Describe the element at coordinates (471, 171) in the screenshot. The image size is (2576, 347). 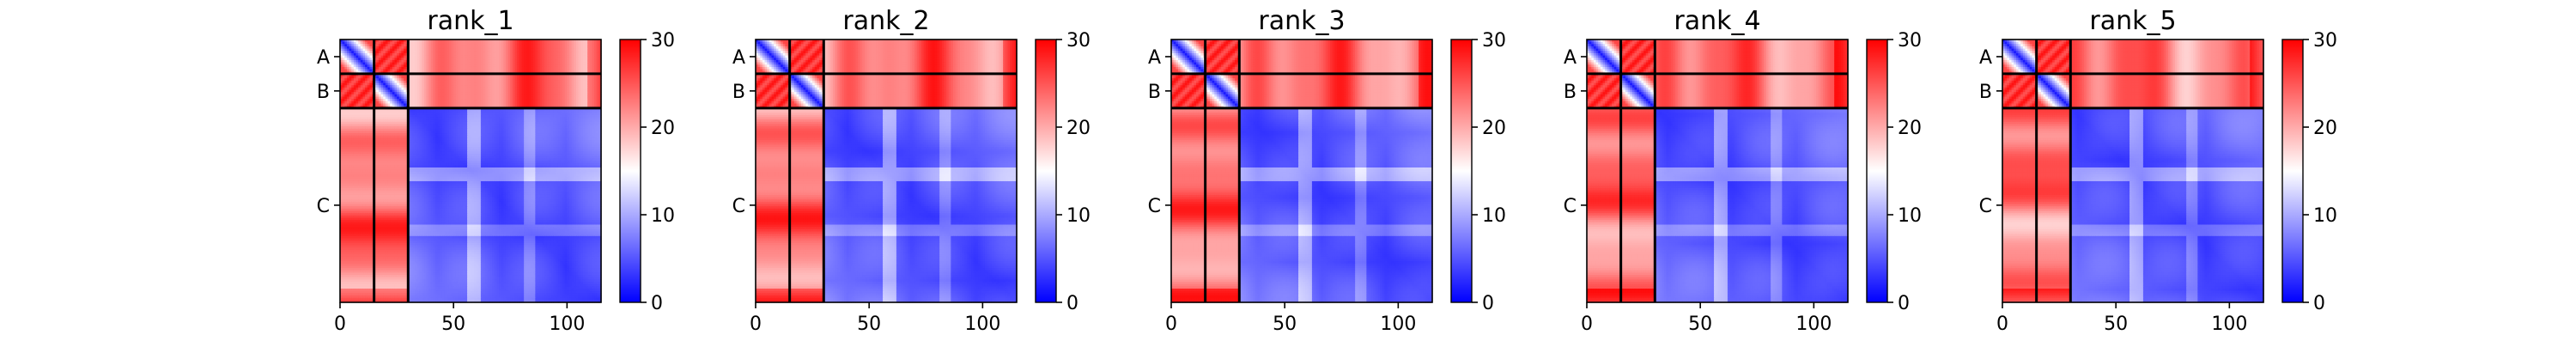
I see `heatmap-cells` at that location.